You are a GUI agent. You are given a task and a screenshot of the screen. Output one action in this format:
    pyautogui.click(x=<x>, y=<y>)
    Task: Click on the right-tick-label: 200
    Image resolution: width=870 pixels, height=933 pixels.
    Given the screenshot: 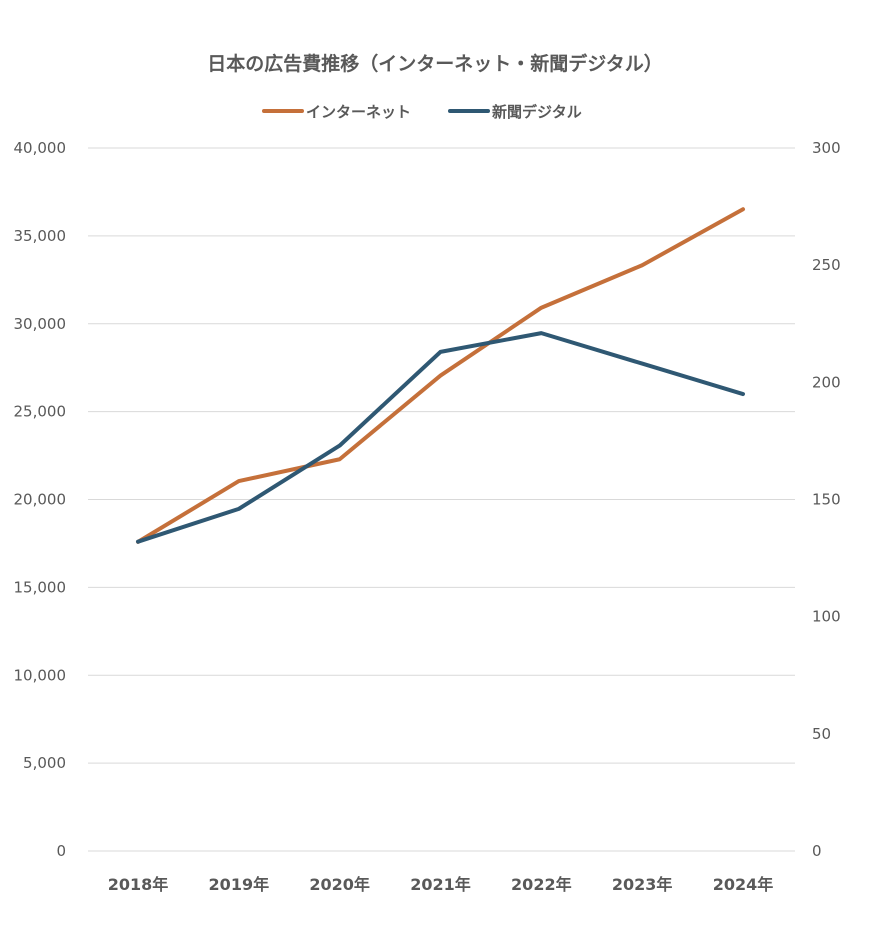 What is the action you would take?
    pyautogui.click(x=826, y=382)
    